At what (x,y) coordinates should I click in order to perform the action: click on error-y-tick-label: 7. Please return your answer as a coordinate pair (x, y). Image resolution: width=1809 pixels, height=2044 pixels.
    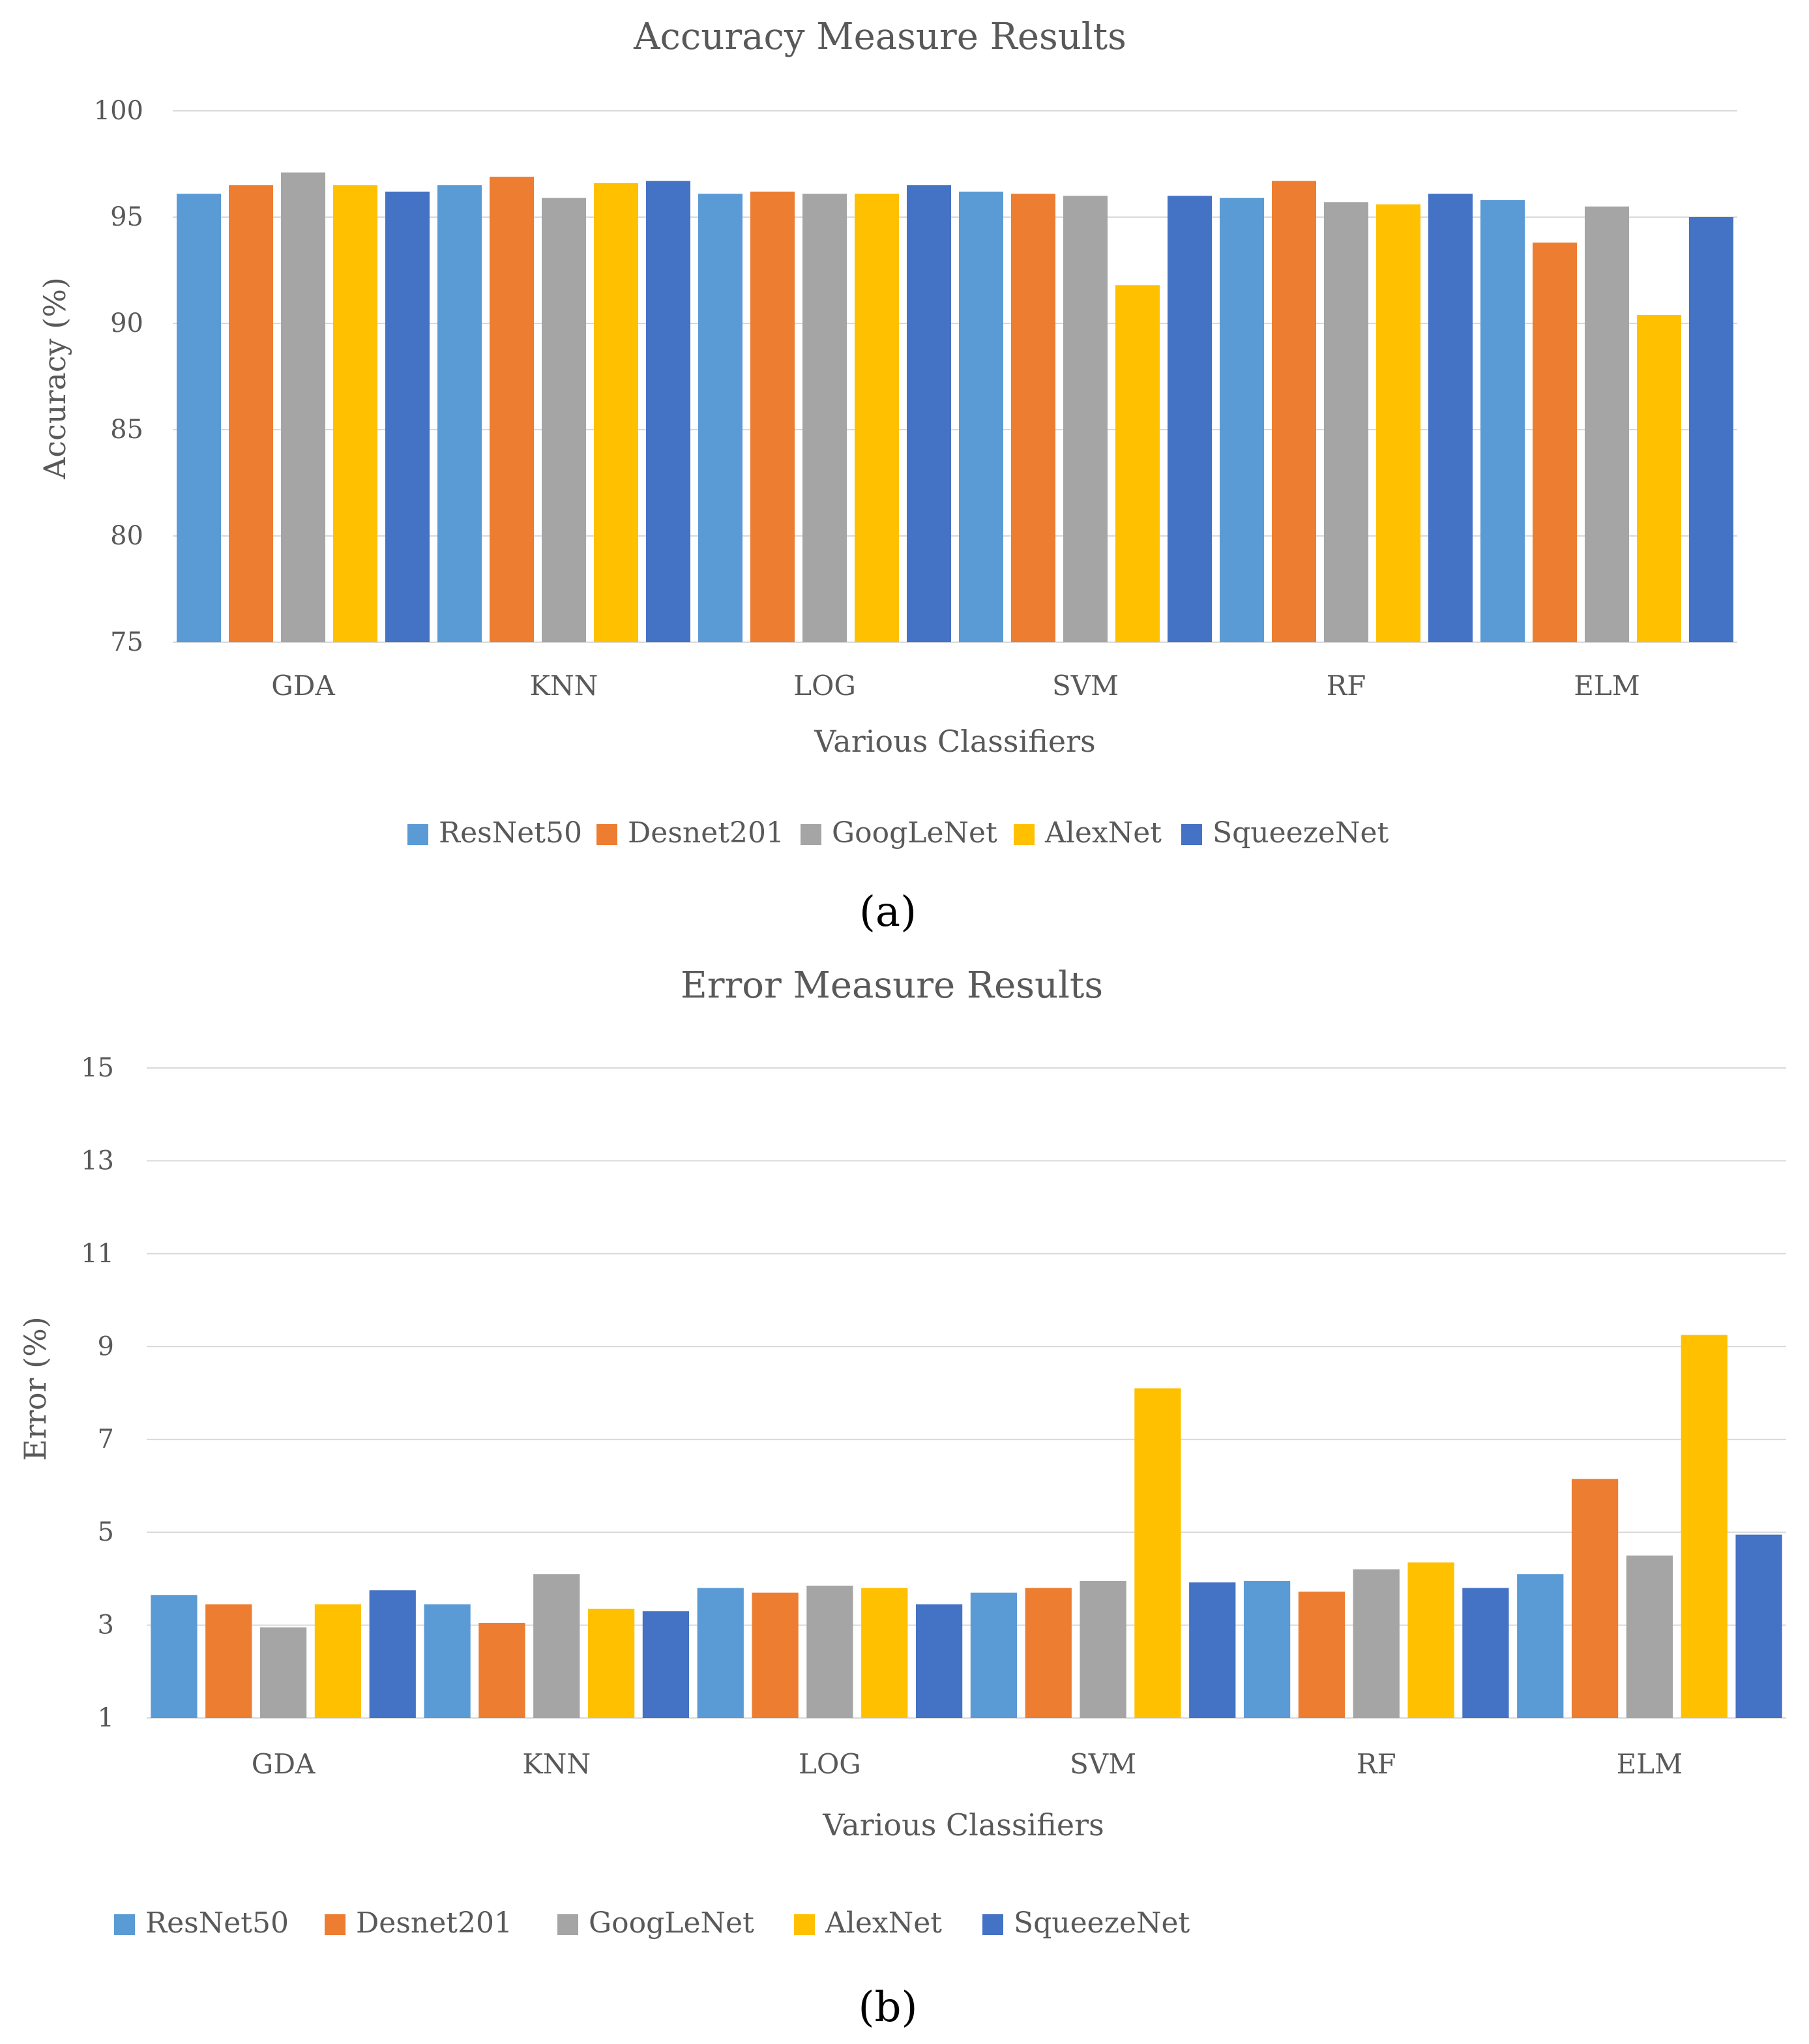
    Looking at the image, I should click on (106, 1440).